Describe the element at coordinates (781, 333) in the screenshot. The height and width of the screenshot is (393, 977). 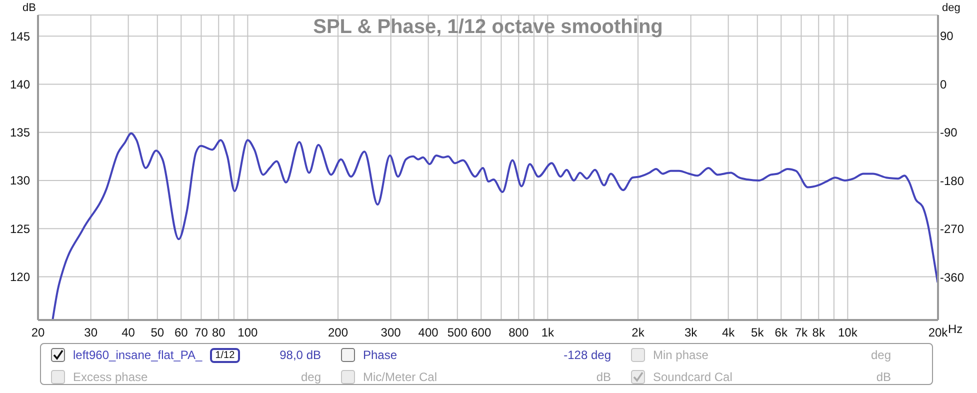
I see `x-tick-label: 6k` at that location.